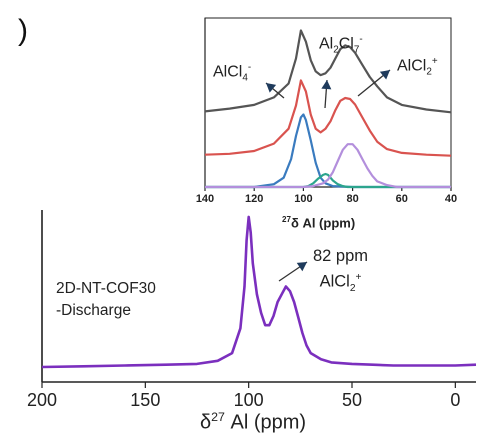 Image resolution: width=489 pixels, height=446 pixels. I want to click on sample-label-line-2: -Discharge, so click(93, 310).